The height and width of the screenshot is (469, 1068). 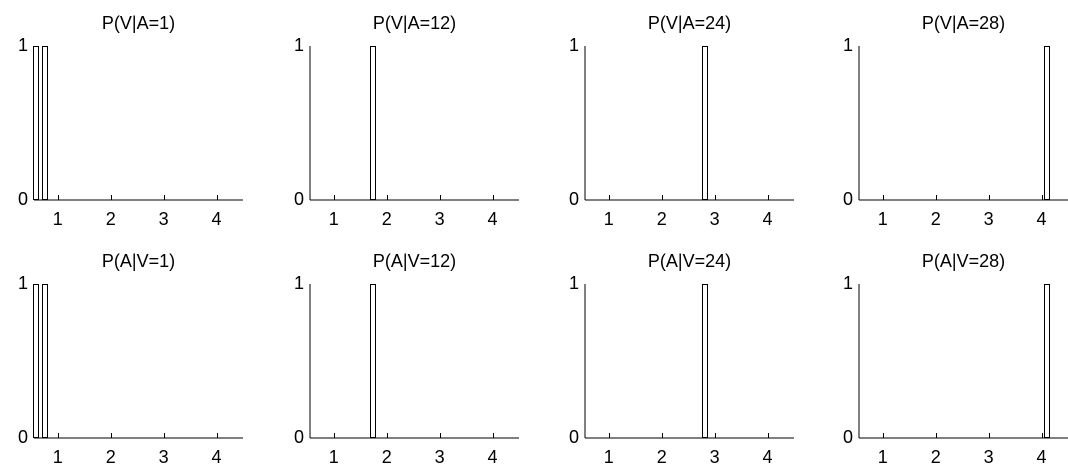 What do you see at coordinates (681, 359) in the screenshot?
I see `chart-panel-7: P(A|V=24) 0 1 1 2 3 4` at bounding box center [681, 359].